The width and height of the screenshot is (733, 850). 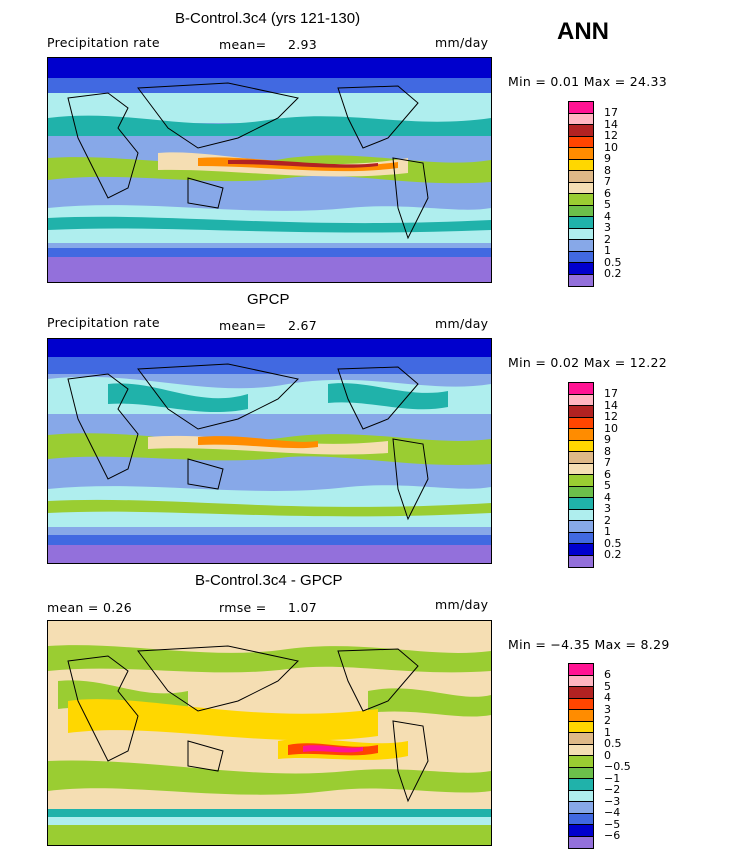 I want to click on panel-2-cbar-label: 14, so click(x=611, y=405).